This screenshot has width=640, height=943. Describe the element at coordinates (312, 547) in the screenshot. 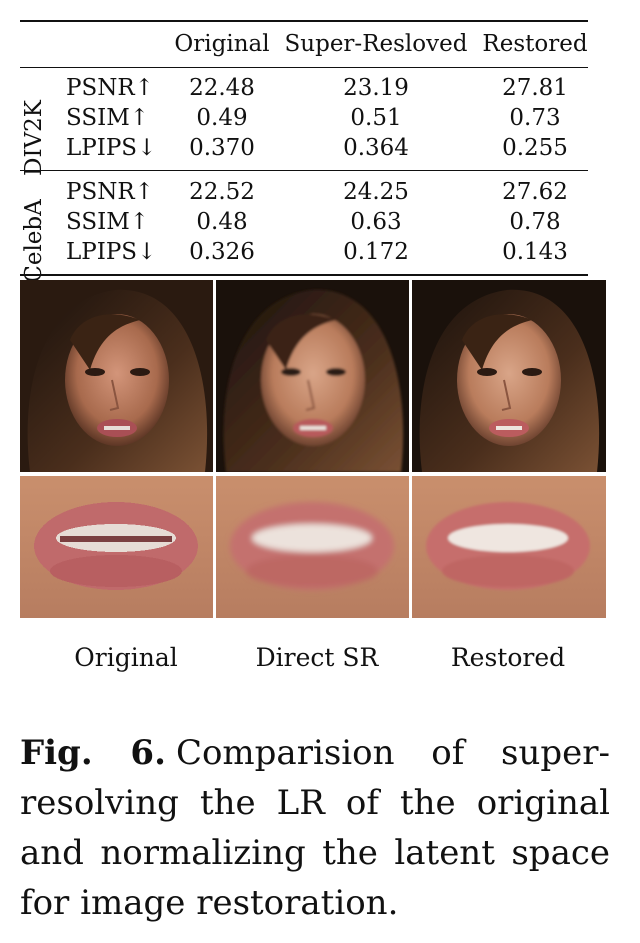

I see `mouth-crop-direct-sr` at that location.